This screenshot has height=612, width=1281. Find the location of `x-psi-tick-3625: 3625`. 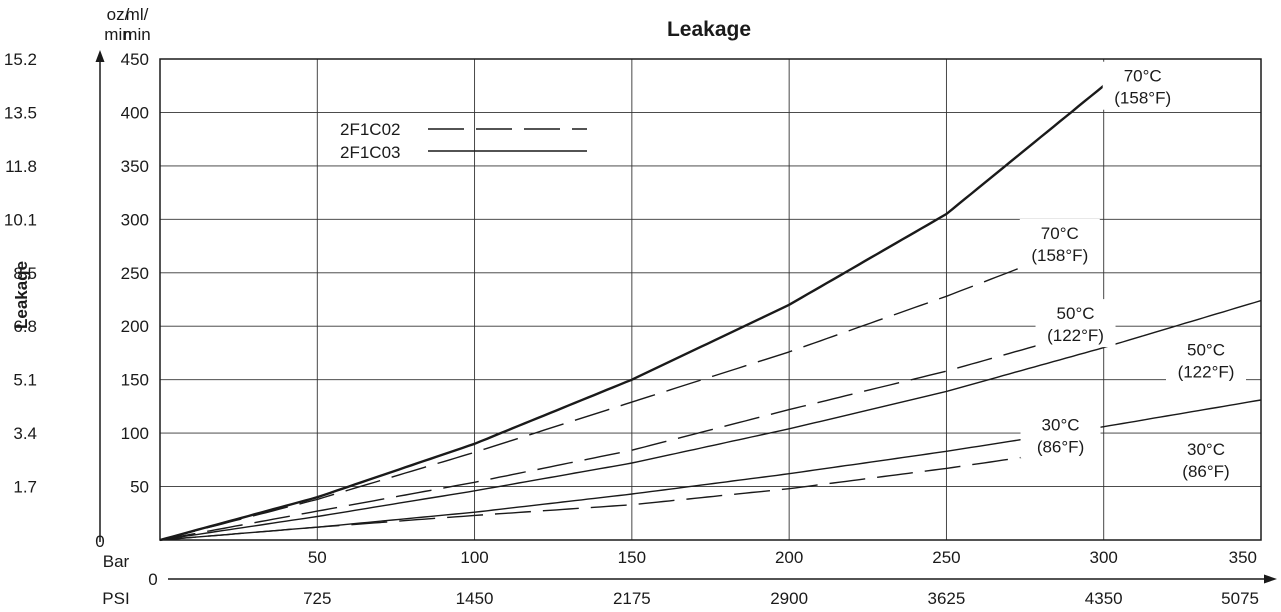

x-psi-tick-3625: 3625 is located at coordinates (947, 598).